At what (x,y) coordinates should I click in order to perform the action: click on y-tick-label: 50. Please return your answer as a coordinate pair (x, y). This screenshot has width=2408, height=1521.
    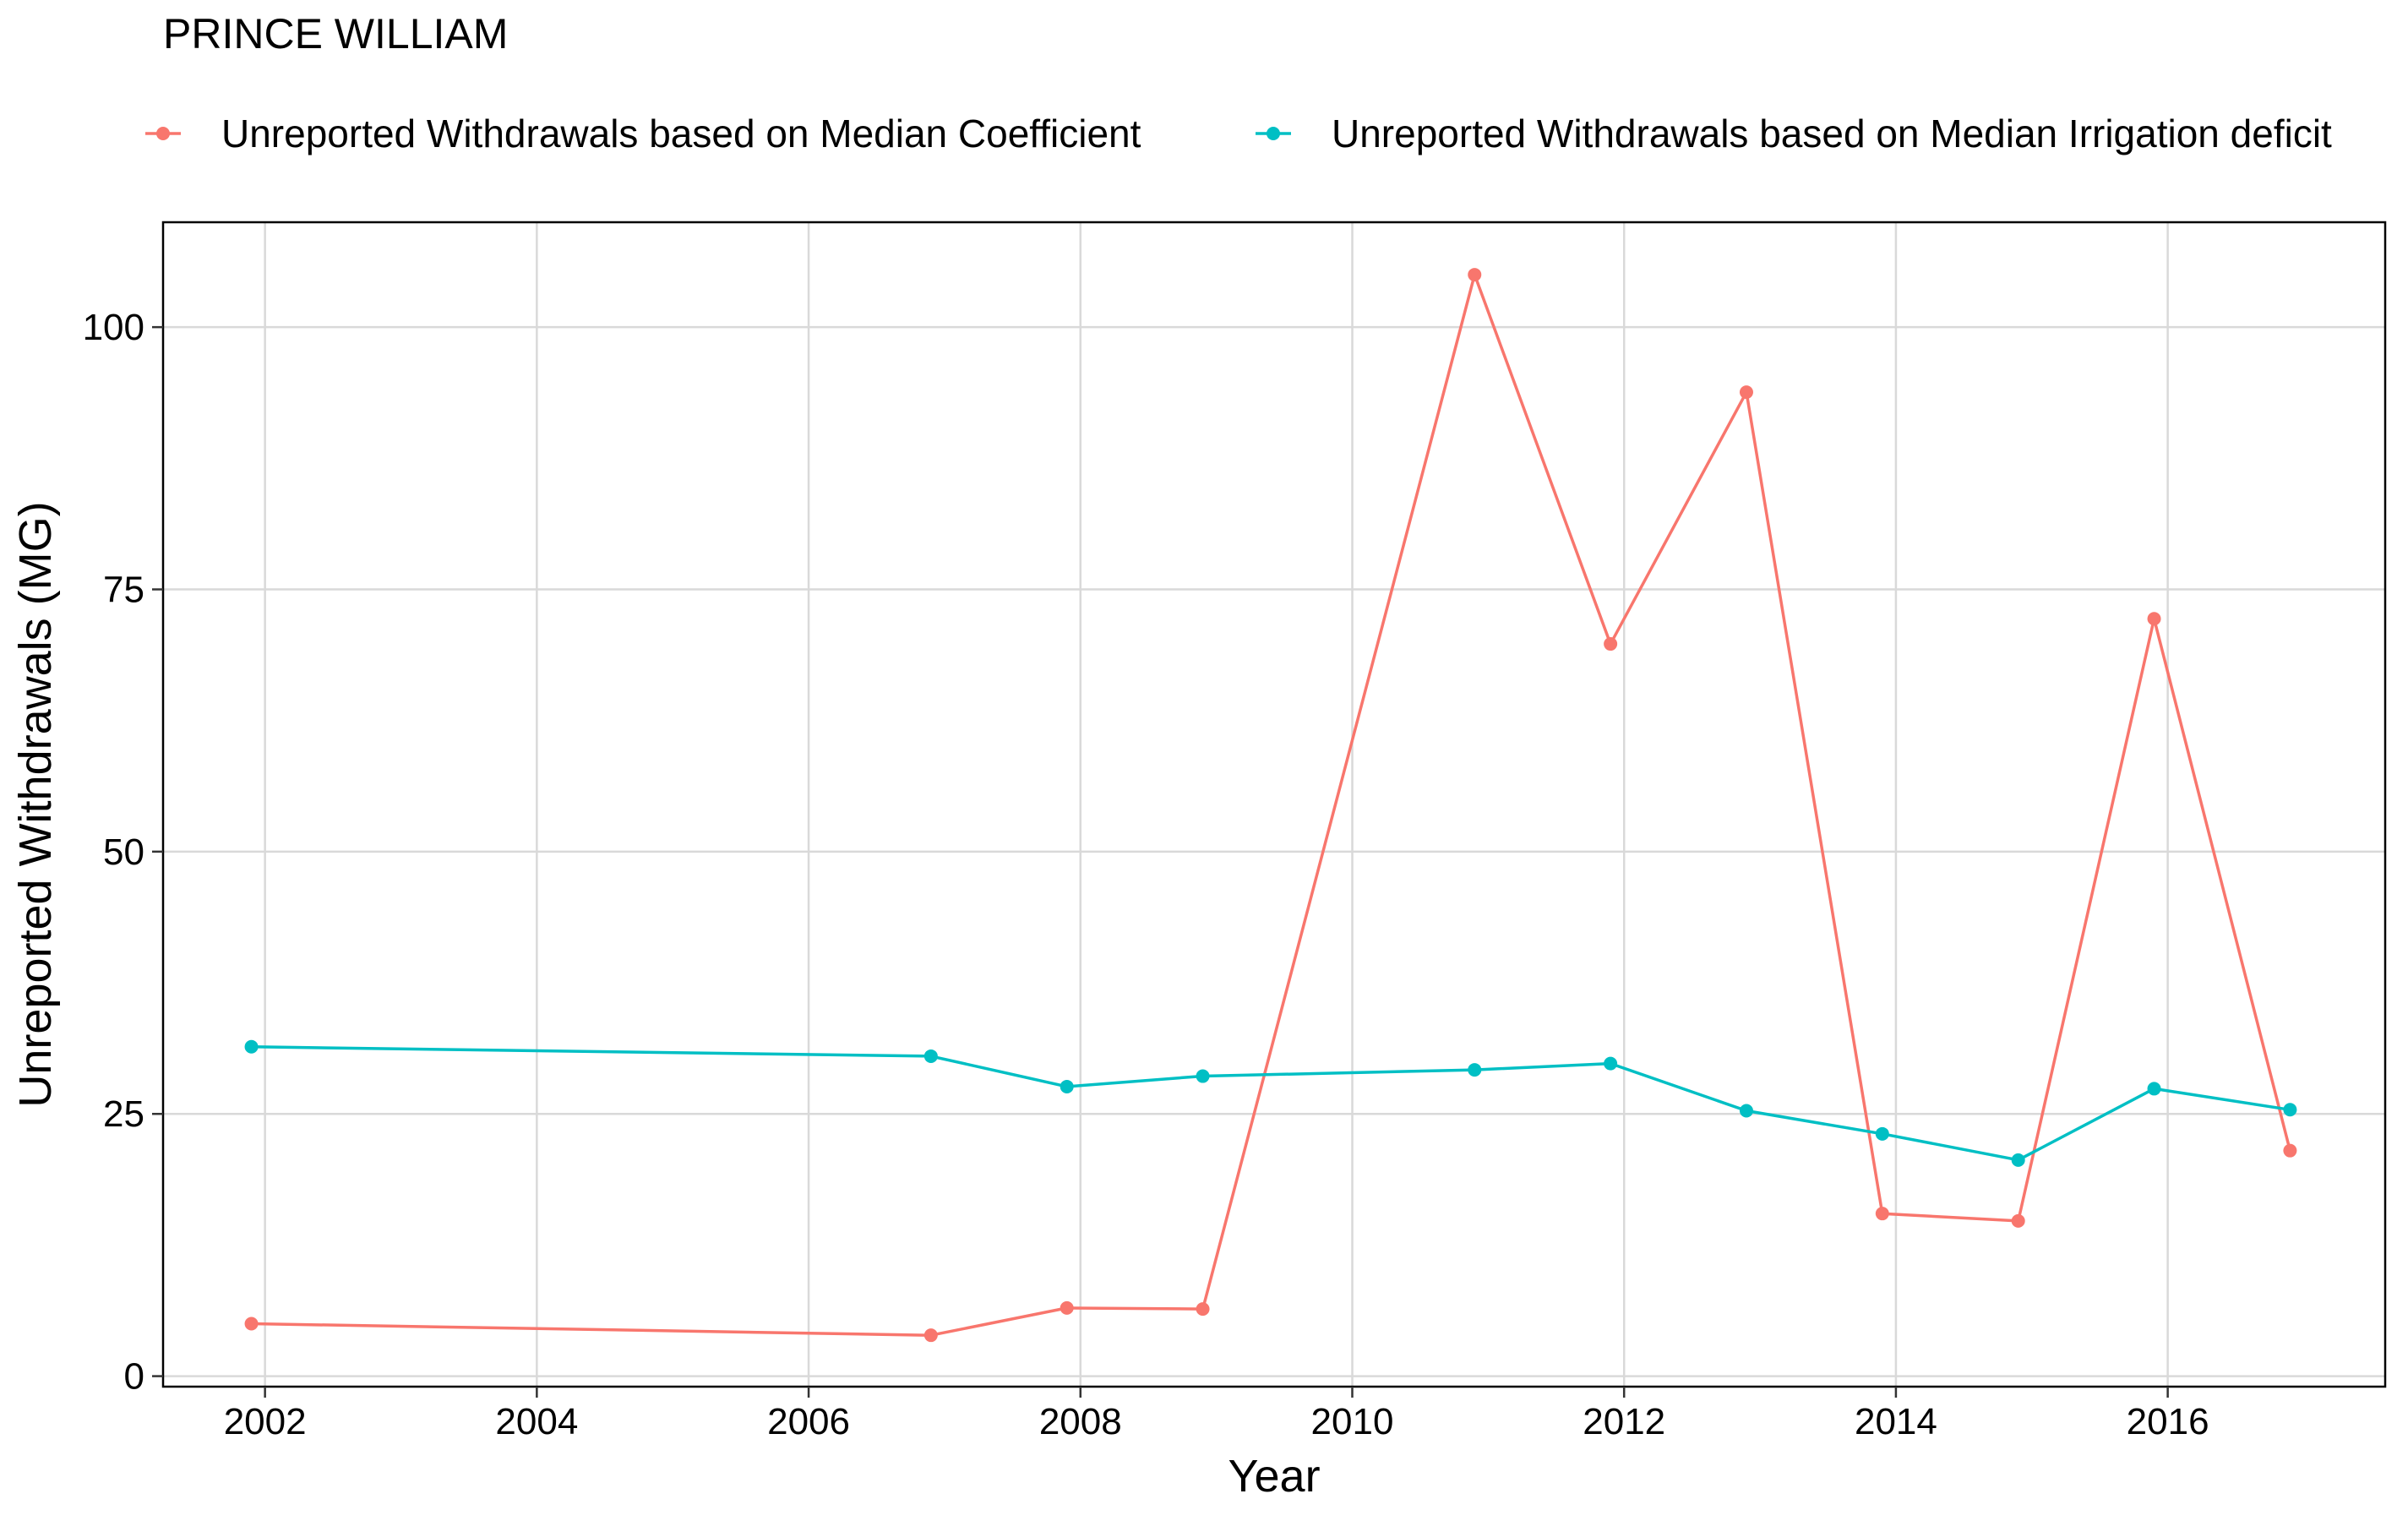
    Looking at the image, I should click on (123, 852).